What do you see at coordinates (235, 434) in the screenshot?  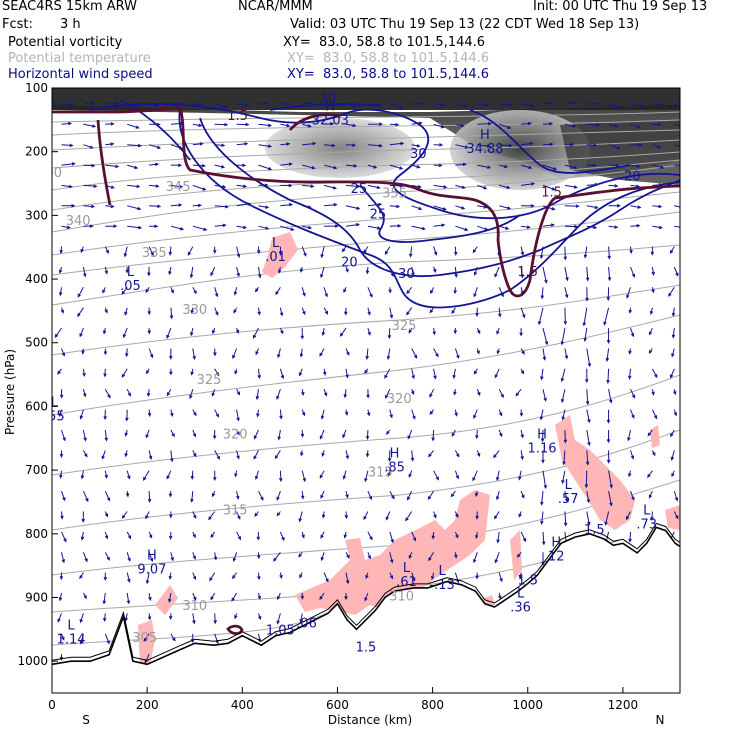 I see `theta-label: 320` at bounding box center [235, 434].